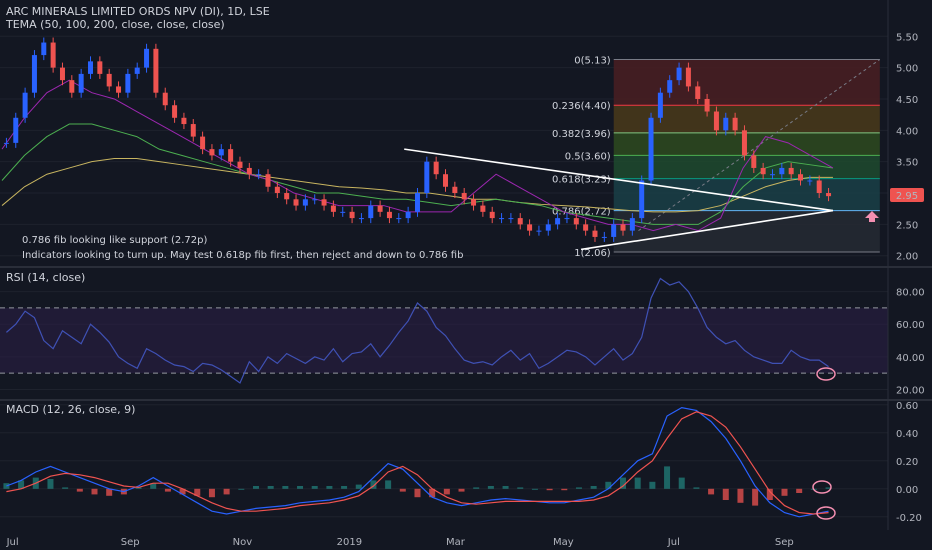 This screenshot has height=550, width=932. What do you see at coordinates (910, 390) in the screenshot?
I see `axis-tick-label: 20.00` at bounding box center [910, 390].